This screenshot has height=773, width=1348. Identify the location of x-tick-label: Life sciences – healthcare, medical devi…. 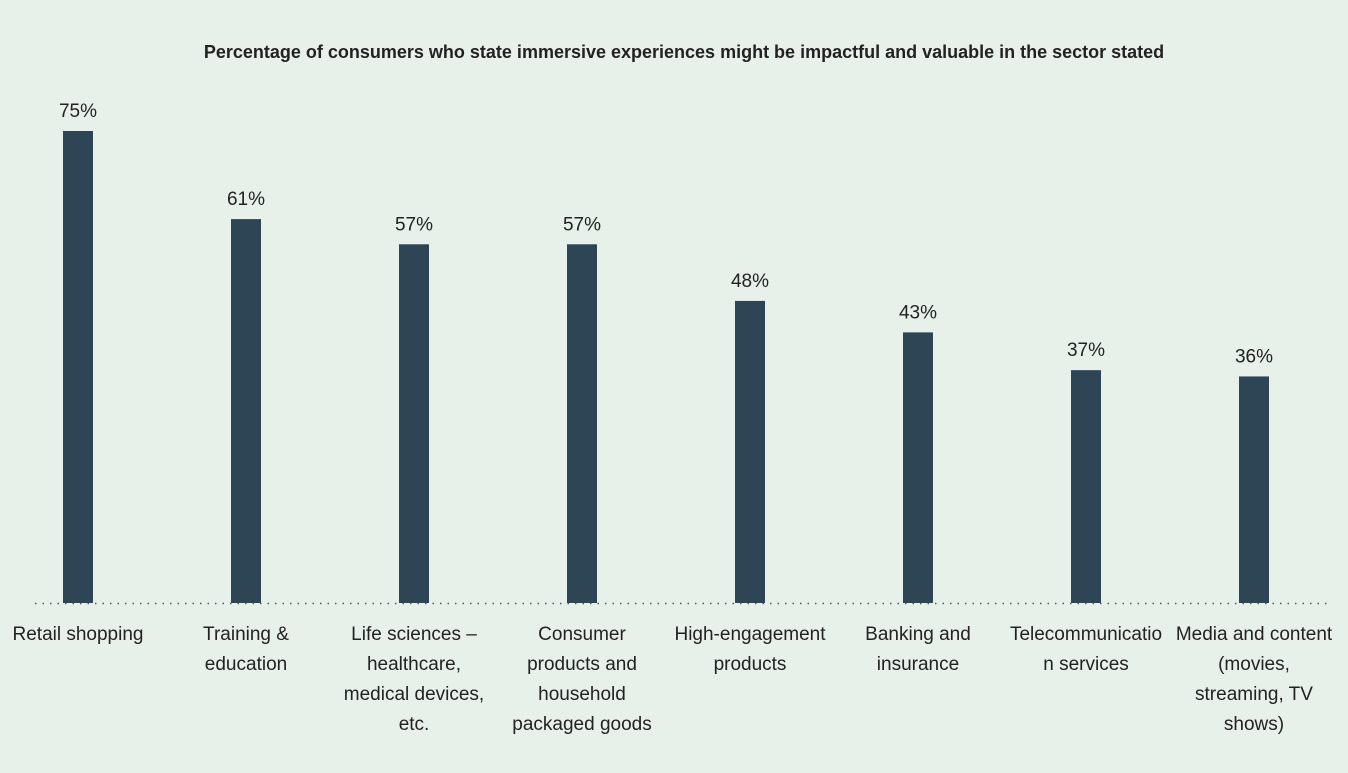
(414, 679).